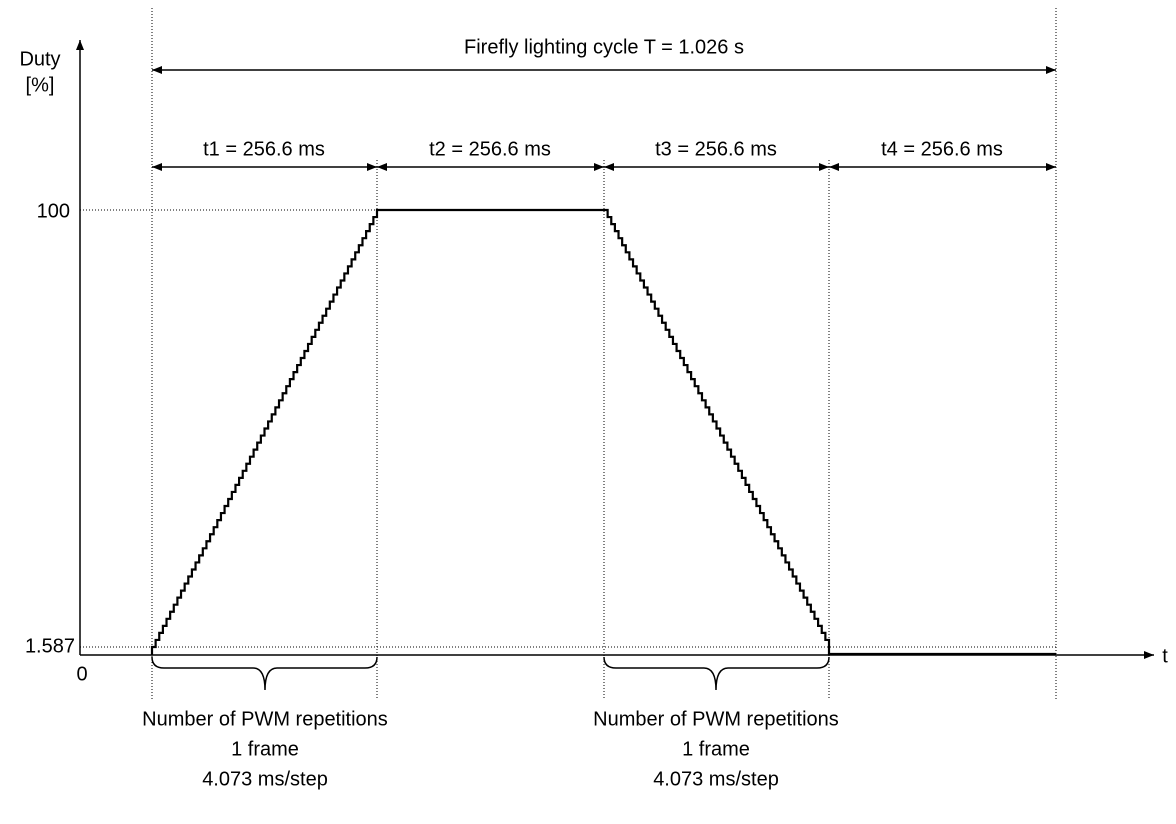 The image size is (1176, 824). What do you see at coordinates (50, 646) in the screenshot?
I see `y-tick-label: 1.587` at bounding box center [50, 646].